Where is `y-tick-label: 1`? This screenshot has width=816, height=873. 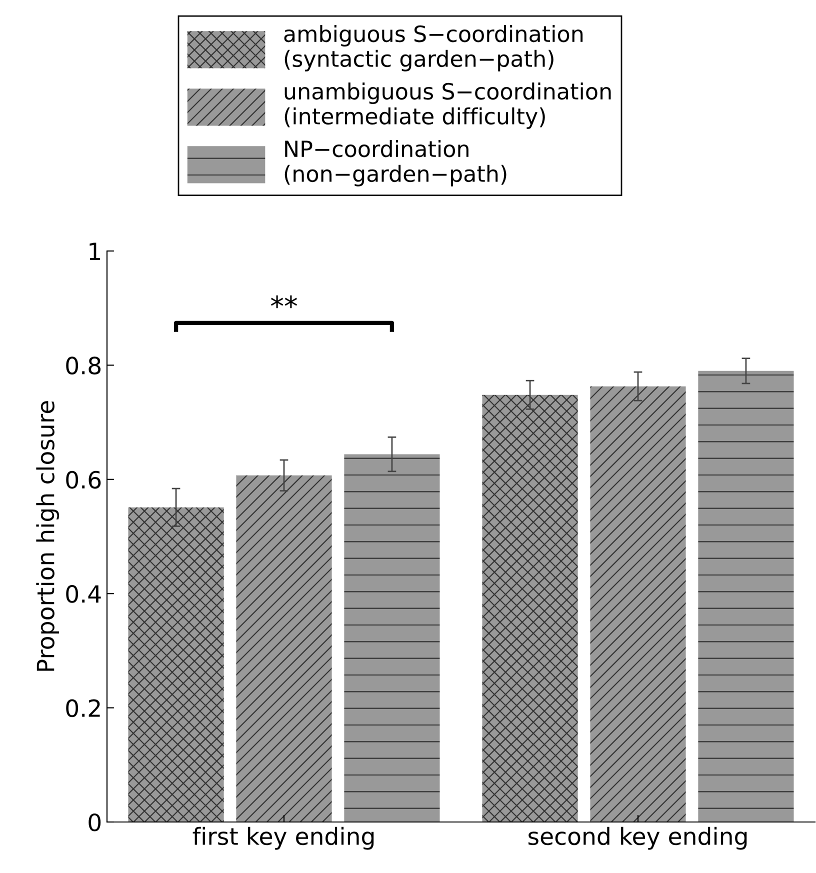 y-tick-label: 1 is located at coordinates (95, 251).